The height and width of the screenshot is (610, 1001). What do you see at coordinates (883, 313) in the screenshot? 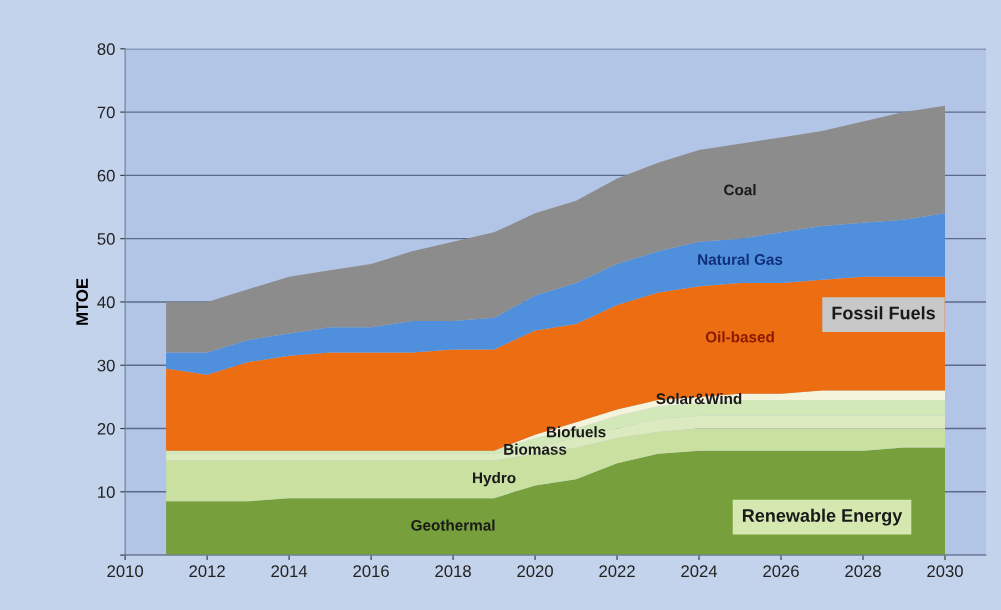
I see `annotation: Fossil Fuels` at bounding box center [883, 313].